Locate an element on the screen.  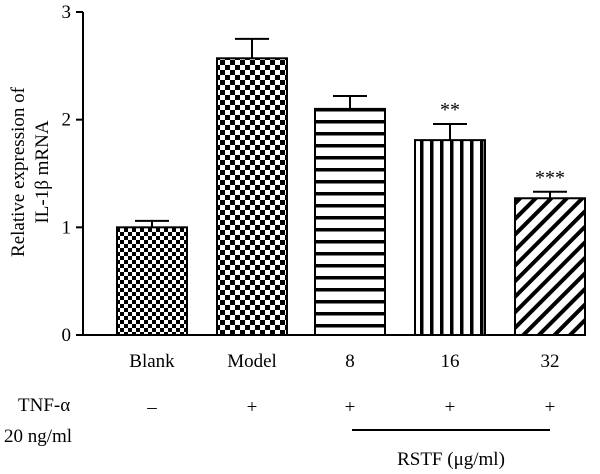
group-label: RSTF (μg/ml) is located at coordinates (451, 459).